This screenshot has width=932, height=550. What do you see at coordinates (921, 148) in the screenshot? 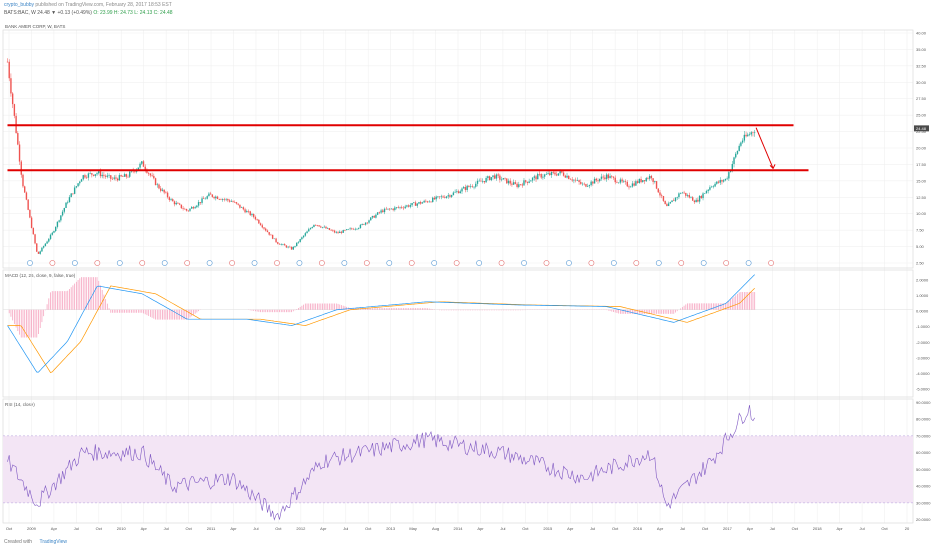
I see `price-tick-label: 20.00` at bounding box center [921, 148].